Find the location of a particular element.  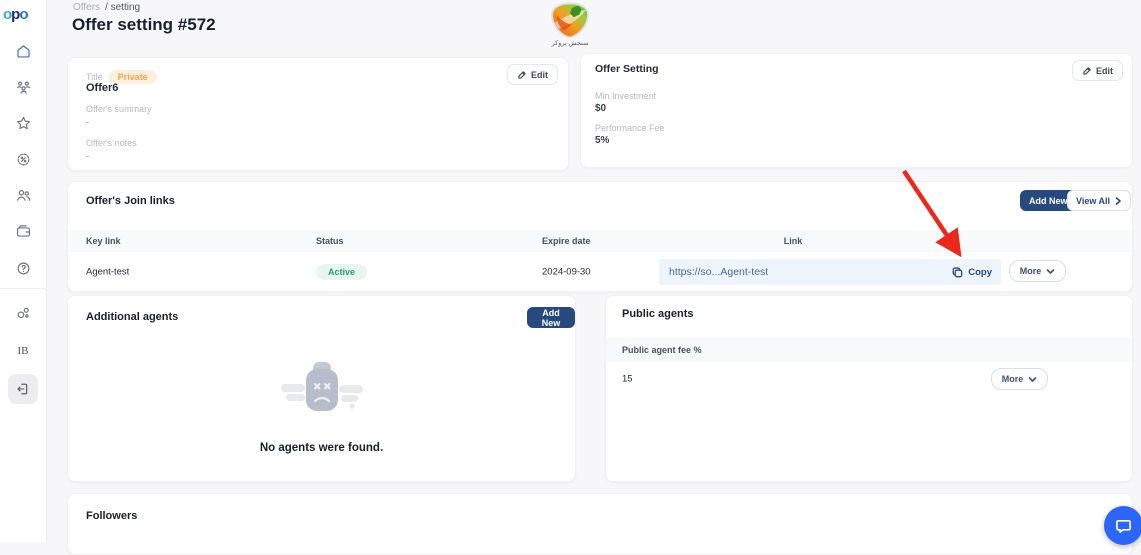

followers-card: Followers is located at coordinates (600, 524).